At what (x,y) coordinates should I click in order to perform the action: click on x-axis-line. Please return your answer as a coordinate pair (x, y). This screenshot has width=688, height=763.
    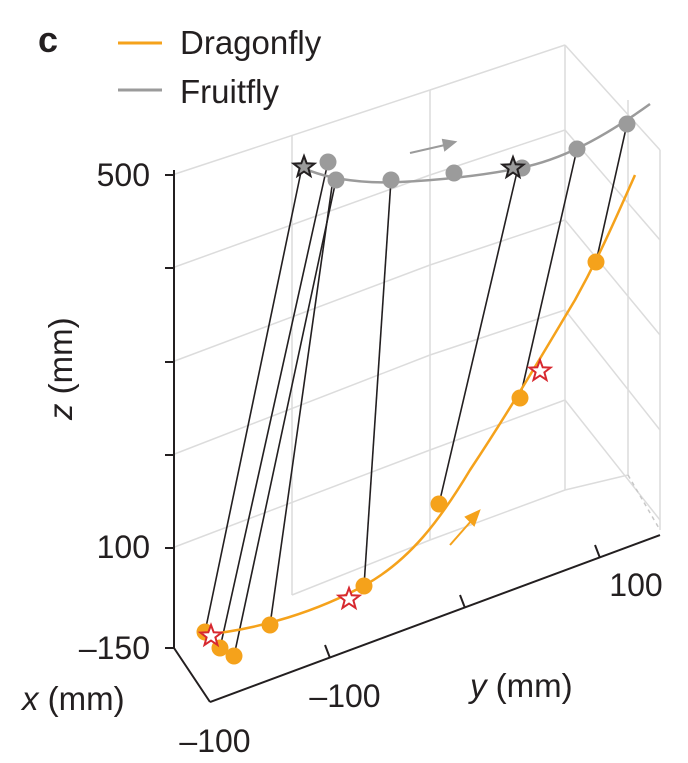
    Looking at the image, I should click on (192, 675).